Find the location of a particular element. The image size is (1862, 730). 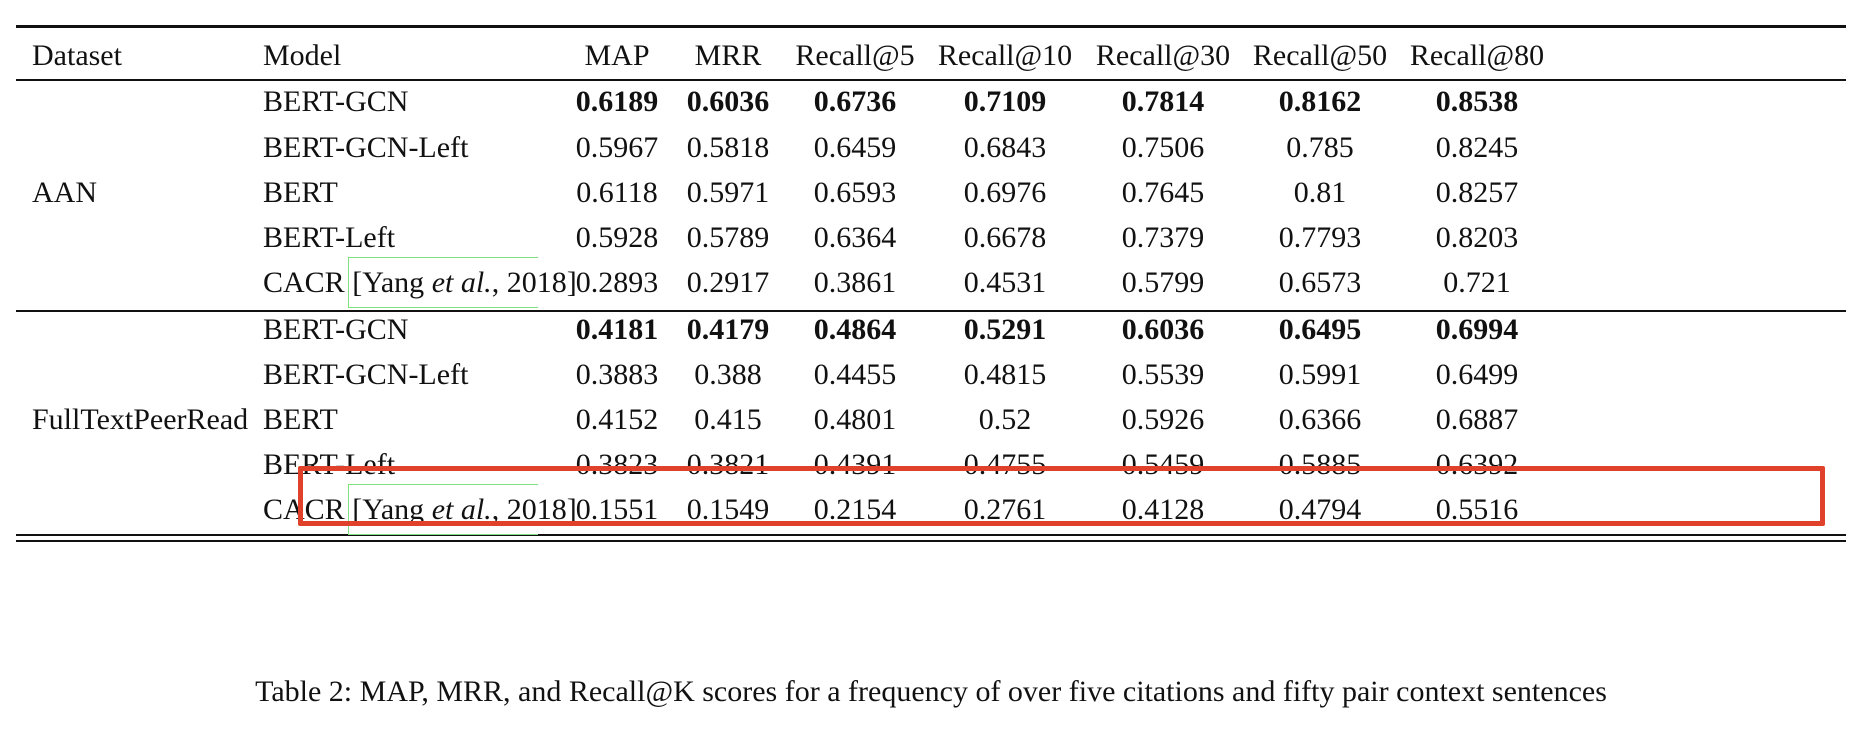

score-cell: 0.5926 is located at coordinates (1163, 419).